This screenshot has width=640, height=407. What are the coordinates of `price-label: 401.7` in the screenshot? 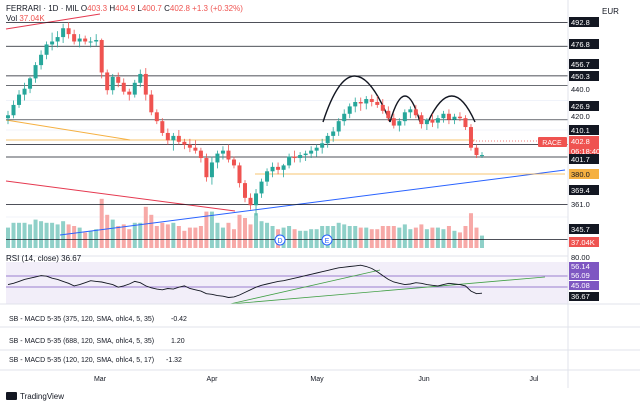 It's located at (584, 159).